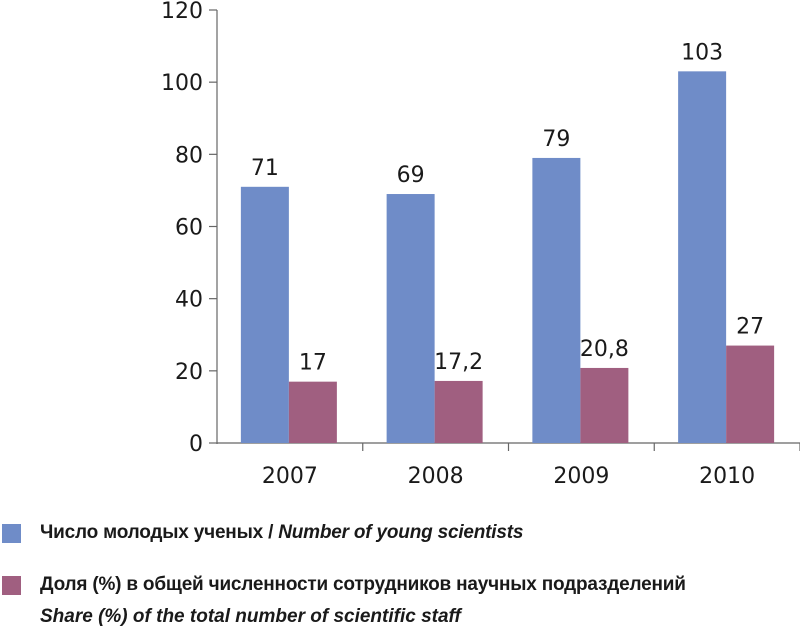 The height and width of the screenshot is (632, 800). I want to click on x-tick-label: 2009, so click(581, 476).